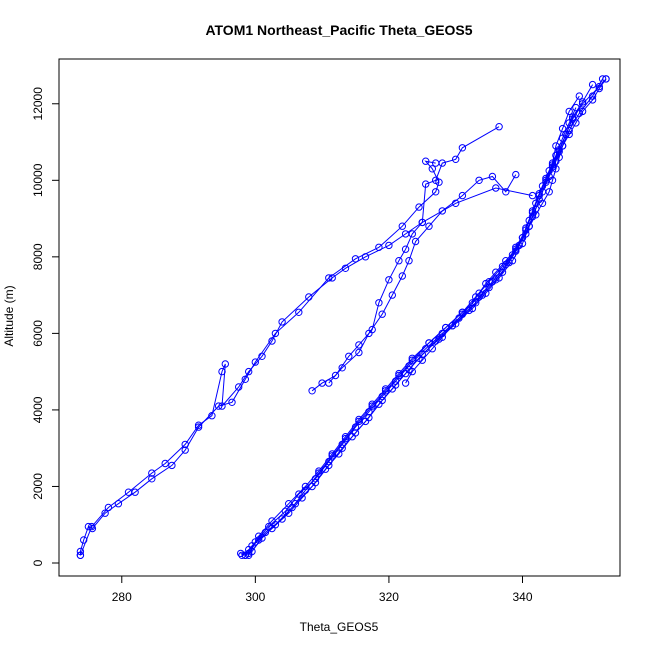  I want to click on y-tick-label: 8000, so click(38, 256).